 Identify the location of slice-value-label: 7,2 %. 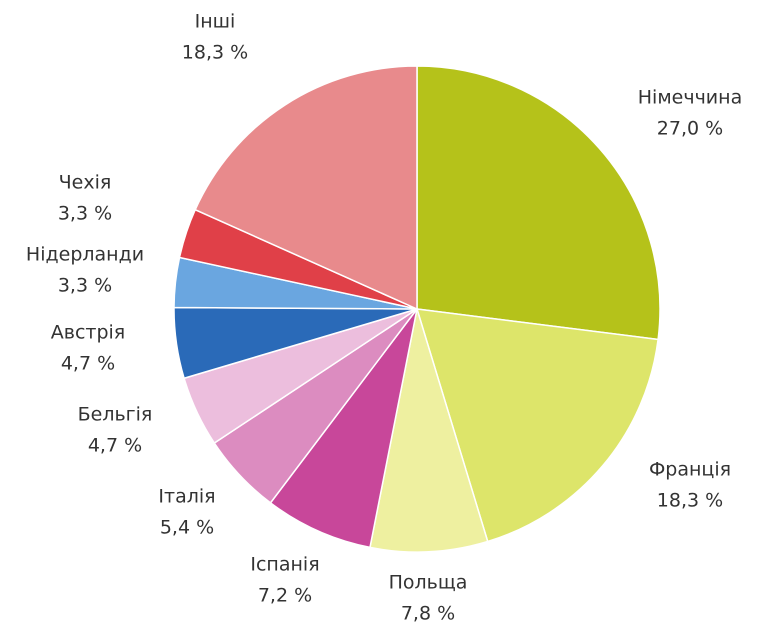
(285, 596).